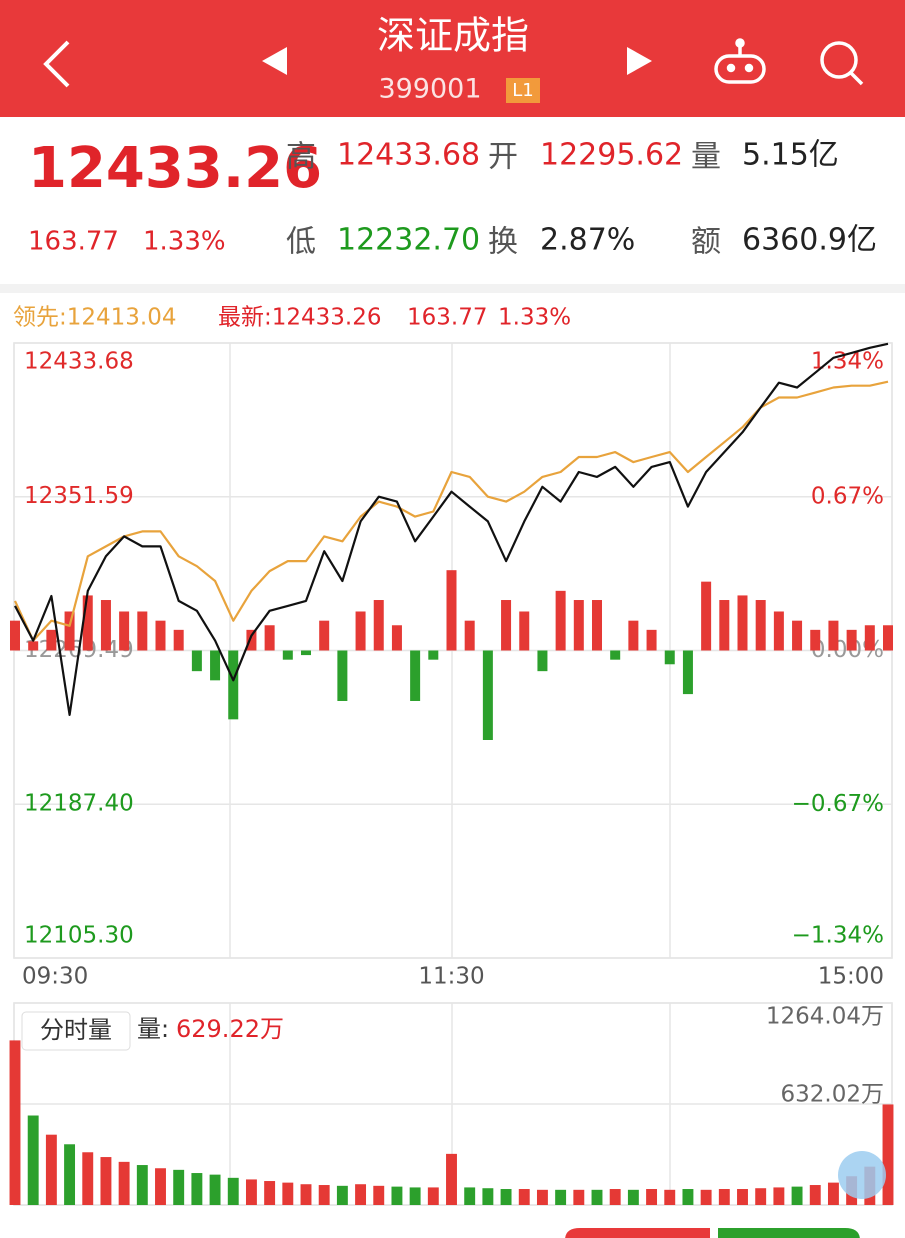 The height and width of the screenshot is (1238, 905). Describe the element at coordinates (639, 61) in the screenshot. I see `next-button` at that location.